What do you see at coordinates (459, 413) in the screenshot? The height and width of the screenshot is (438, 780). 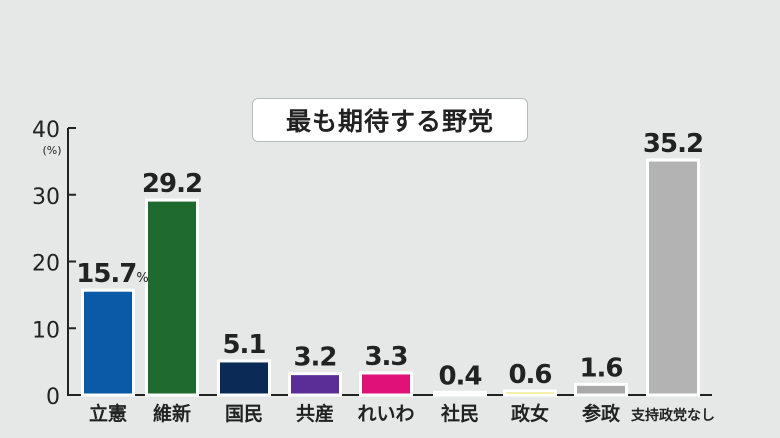 I see `category-label: 社民` at bounding box center [459, 413].